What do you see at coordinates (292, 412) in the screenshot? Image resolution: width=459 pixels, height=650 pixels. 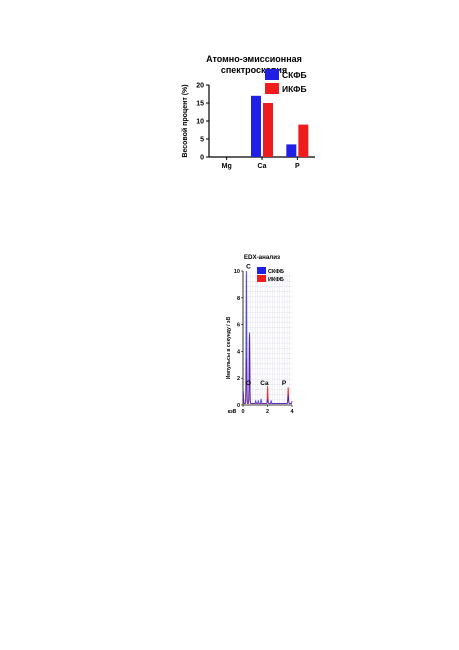 I see `x-tick-label: 4` at bounding box center [292, 412].